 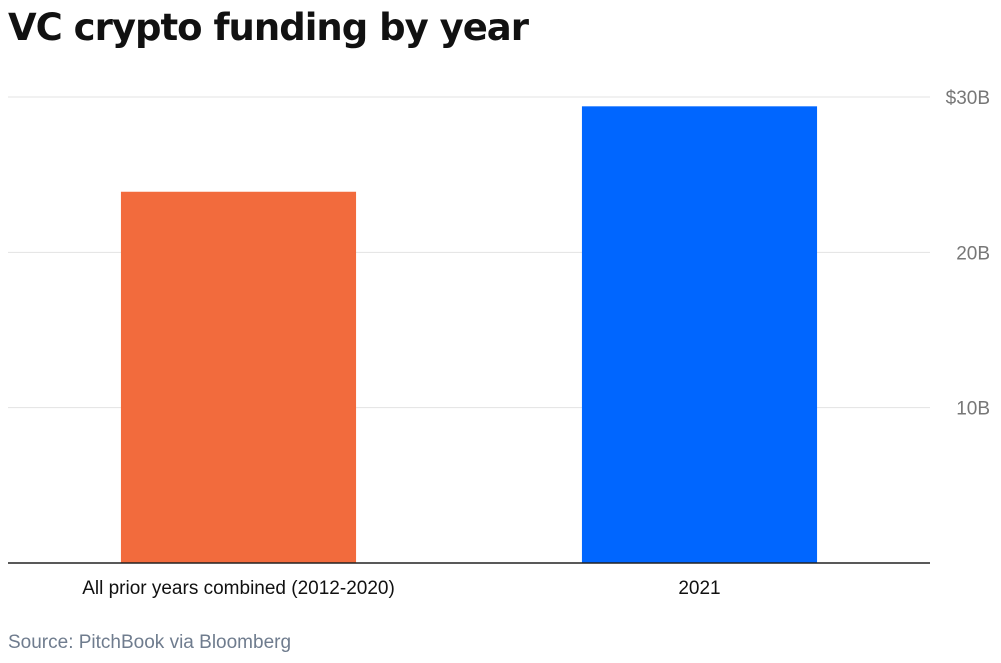 I want to click on source-note: Source: PitchBook via Bloomberg, so click(x=150, y=642).